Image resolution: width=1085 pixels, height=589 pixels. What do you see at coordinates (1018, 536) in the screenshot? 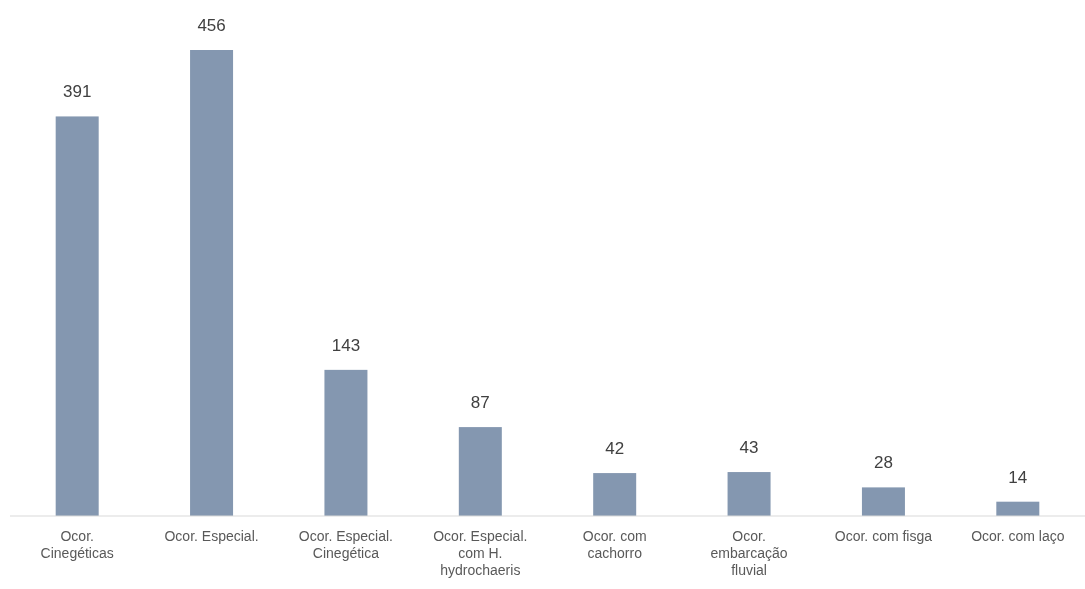
I see `x-tick-label: Ocor. com laço` at bounding box center [1018, 536].